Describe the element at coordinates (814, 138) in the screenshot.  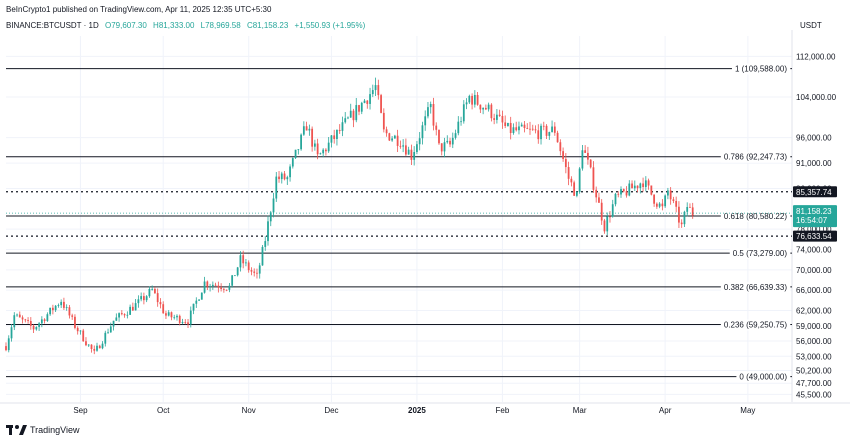
I see `y-axis-tick-label: 96,000.00` at that location.